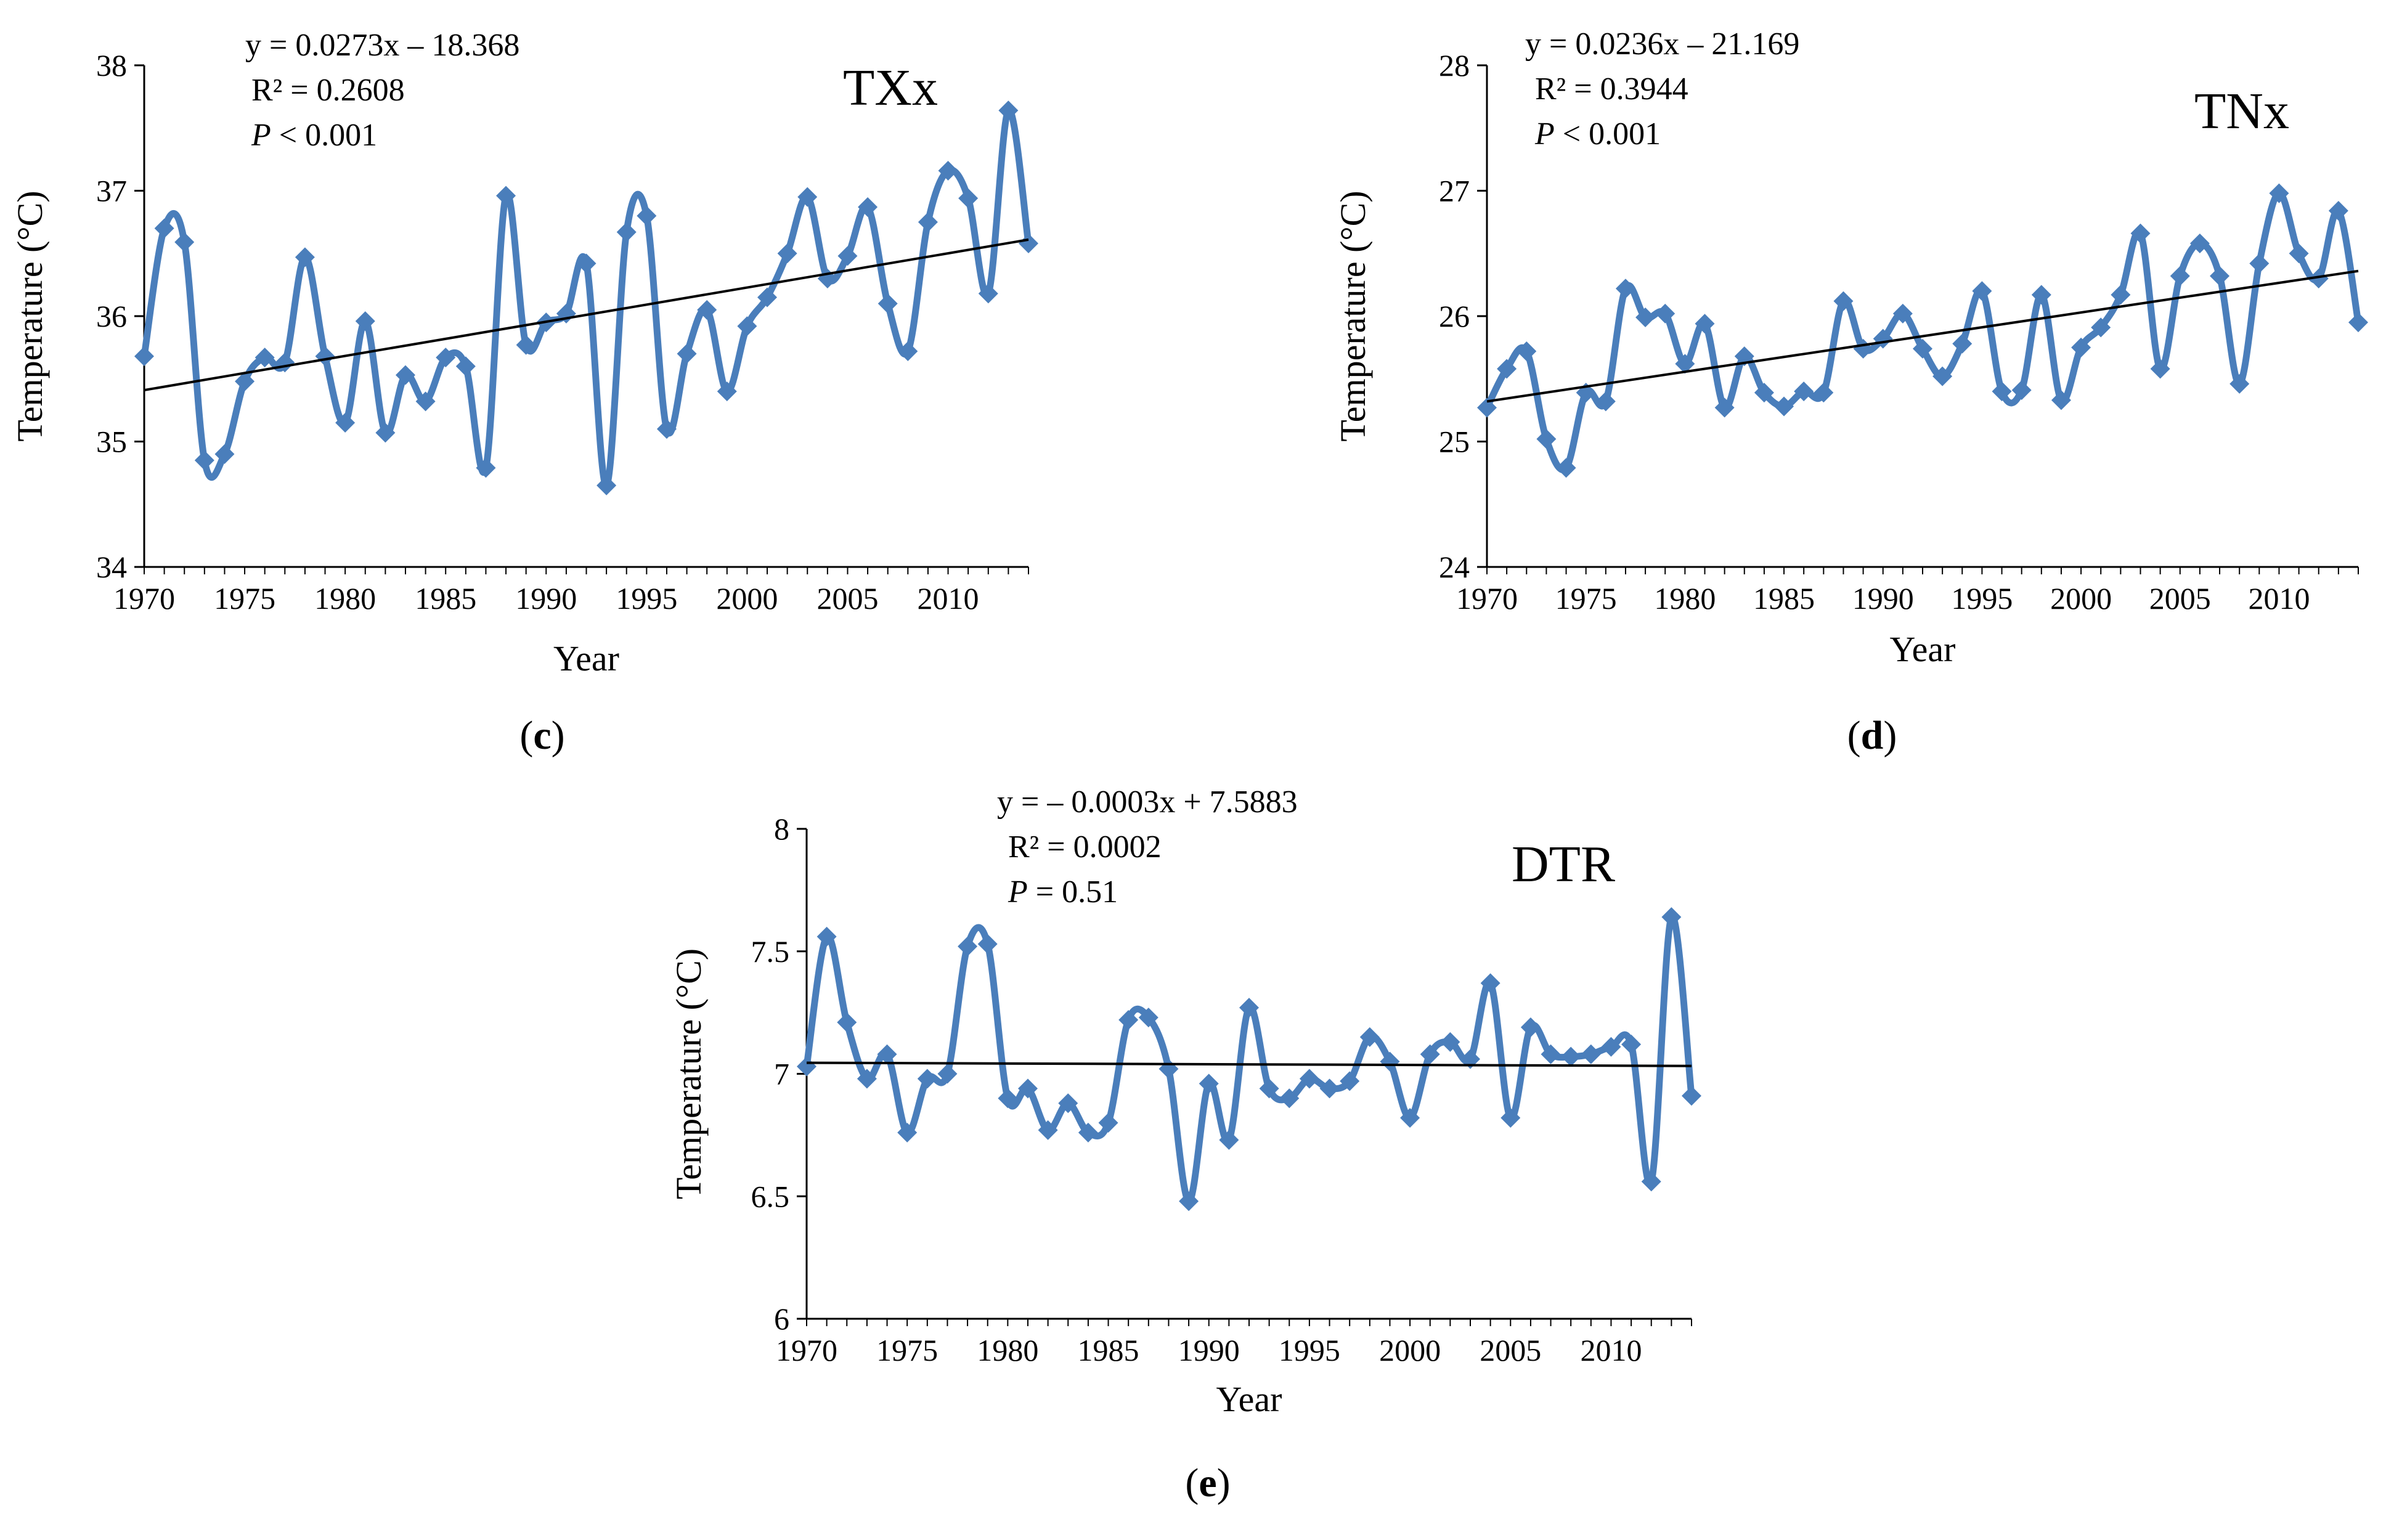  I want to click on y-tick-label: 26, so click(1455, 316).